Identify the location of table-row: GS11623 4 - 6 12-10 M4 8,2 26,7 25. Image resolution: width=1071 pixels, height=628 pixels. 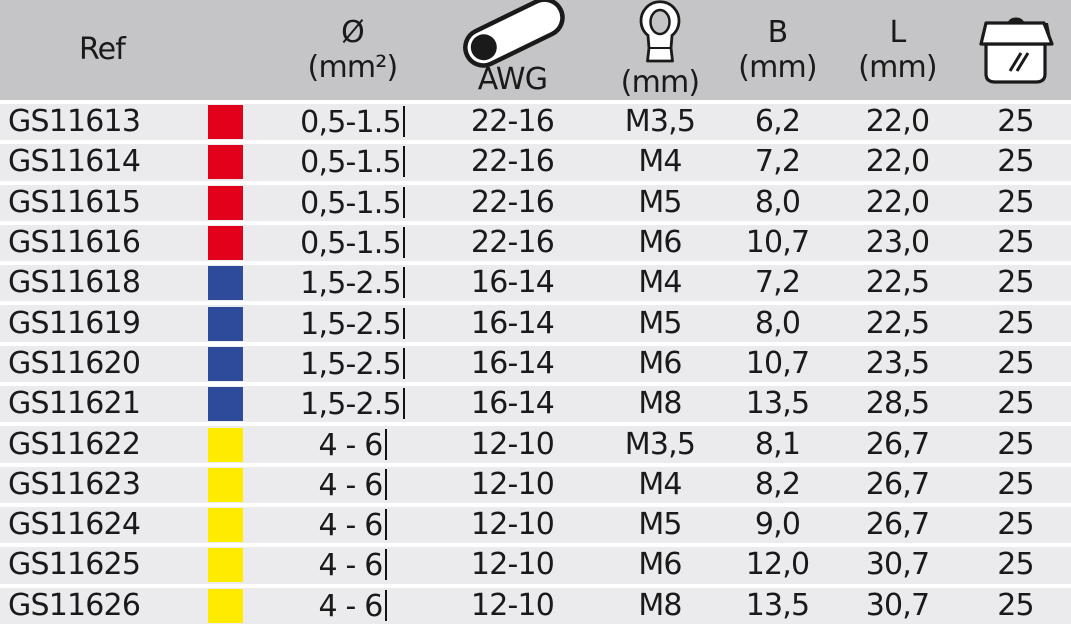
(535, 484).